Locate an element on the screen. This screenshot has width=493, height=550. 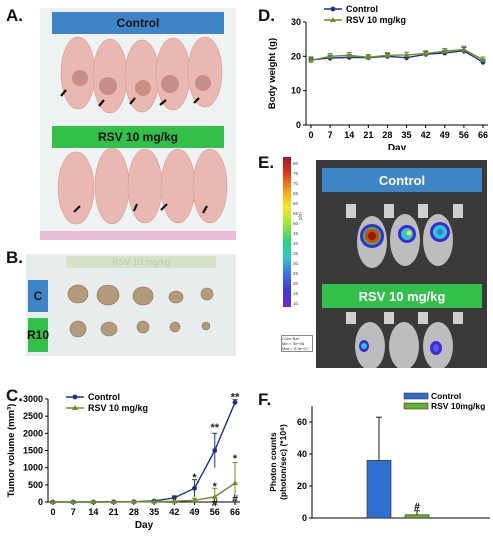
y-tick-label: 2000 is located at coordinates (33, 433).